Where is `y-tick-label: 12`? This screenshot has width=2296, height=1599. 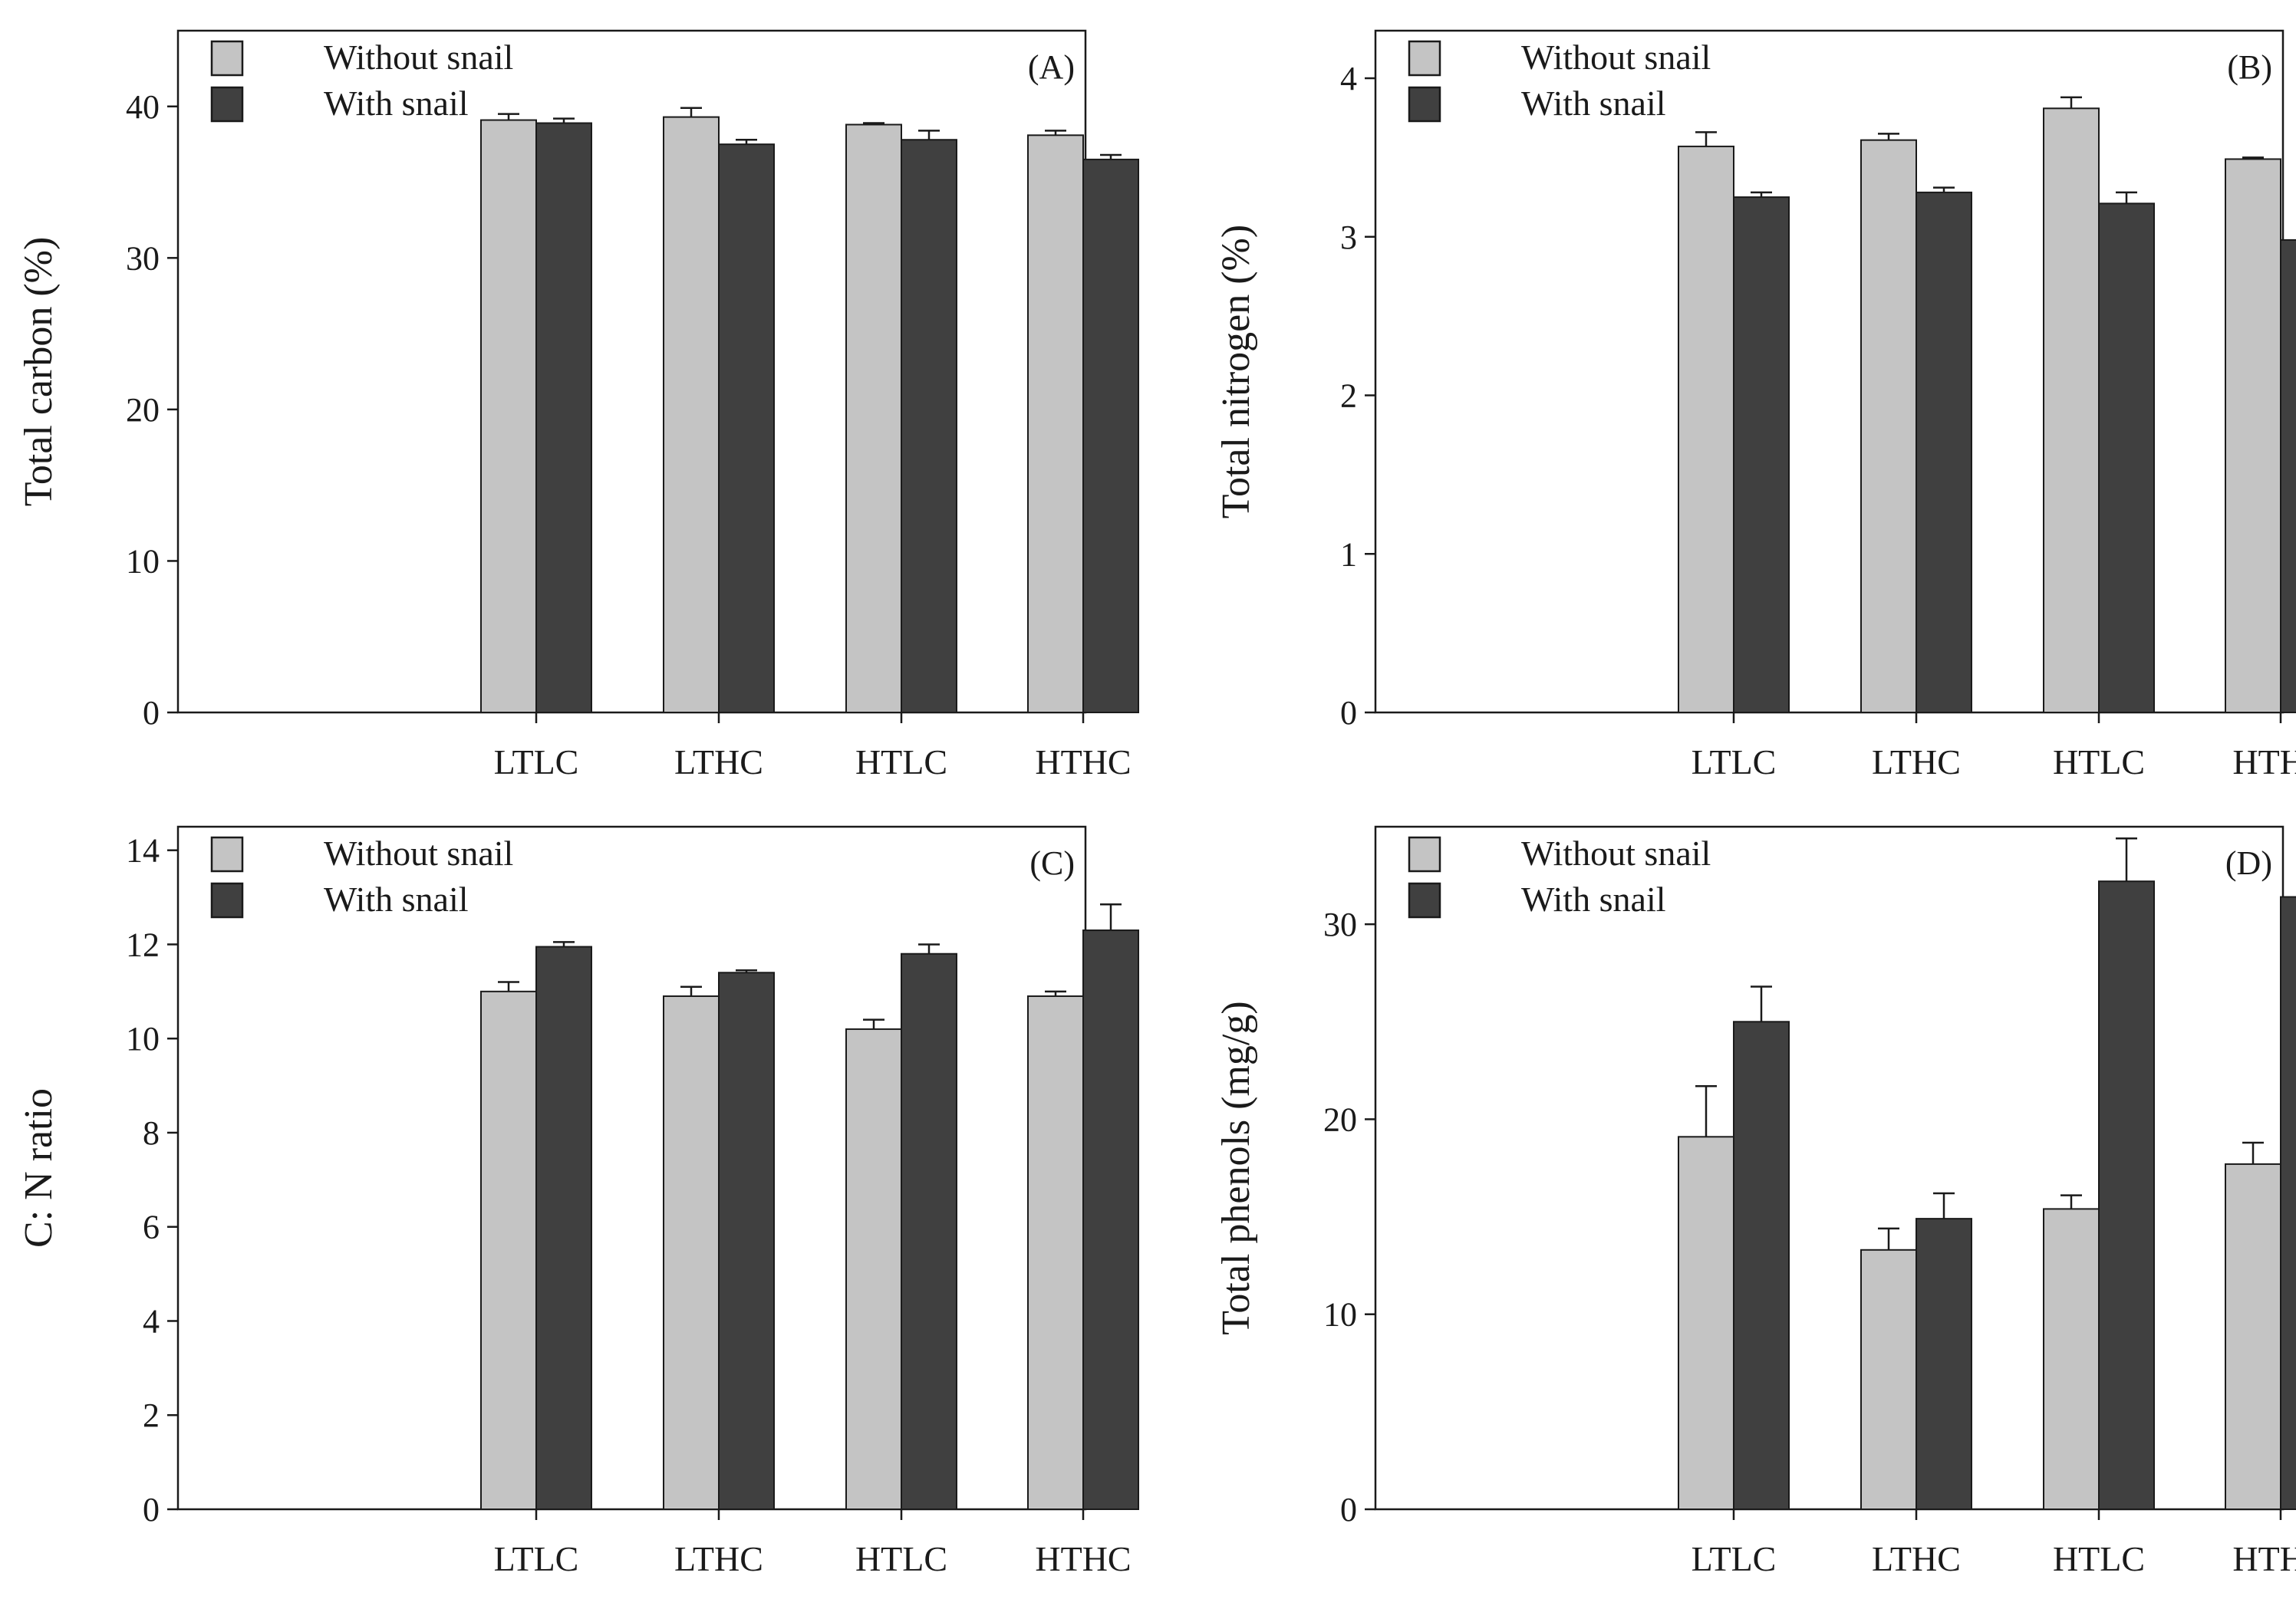
y-tick-label: 12 is located at coordinates (143, 944).